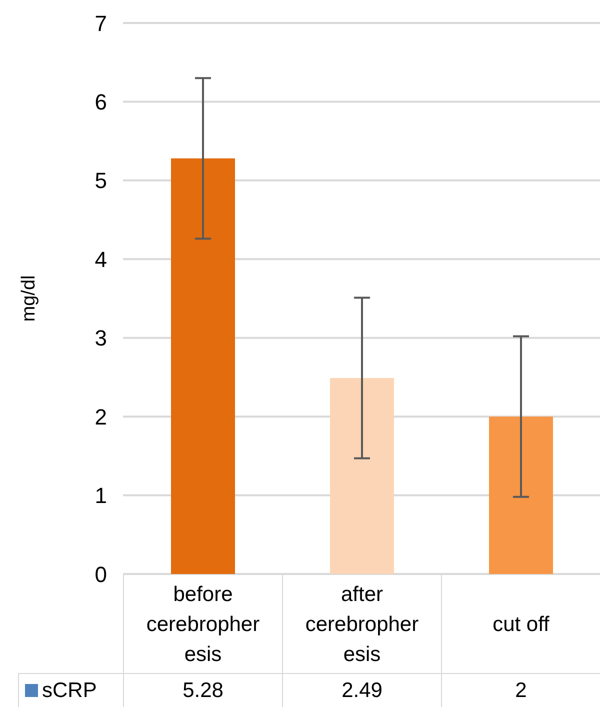 The width and height of the screenshot is (600, 707). I want to click on y-tick-label: 3, so click(100, 338).